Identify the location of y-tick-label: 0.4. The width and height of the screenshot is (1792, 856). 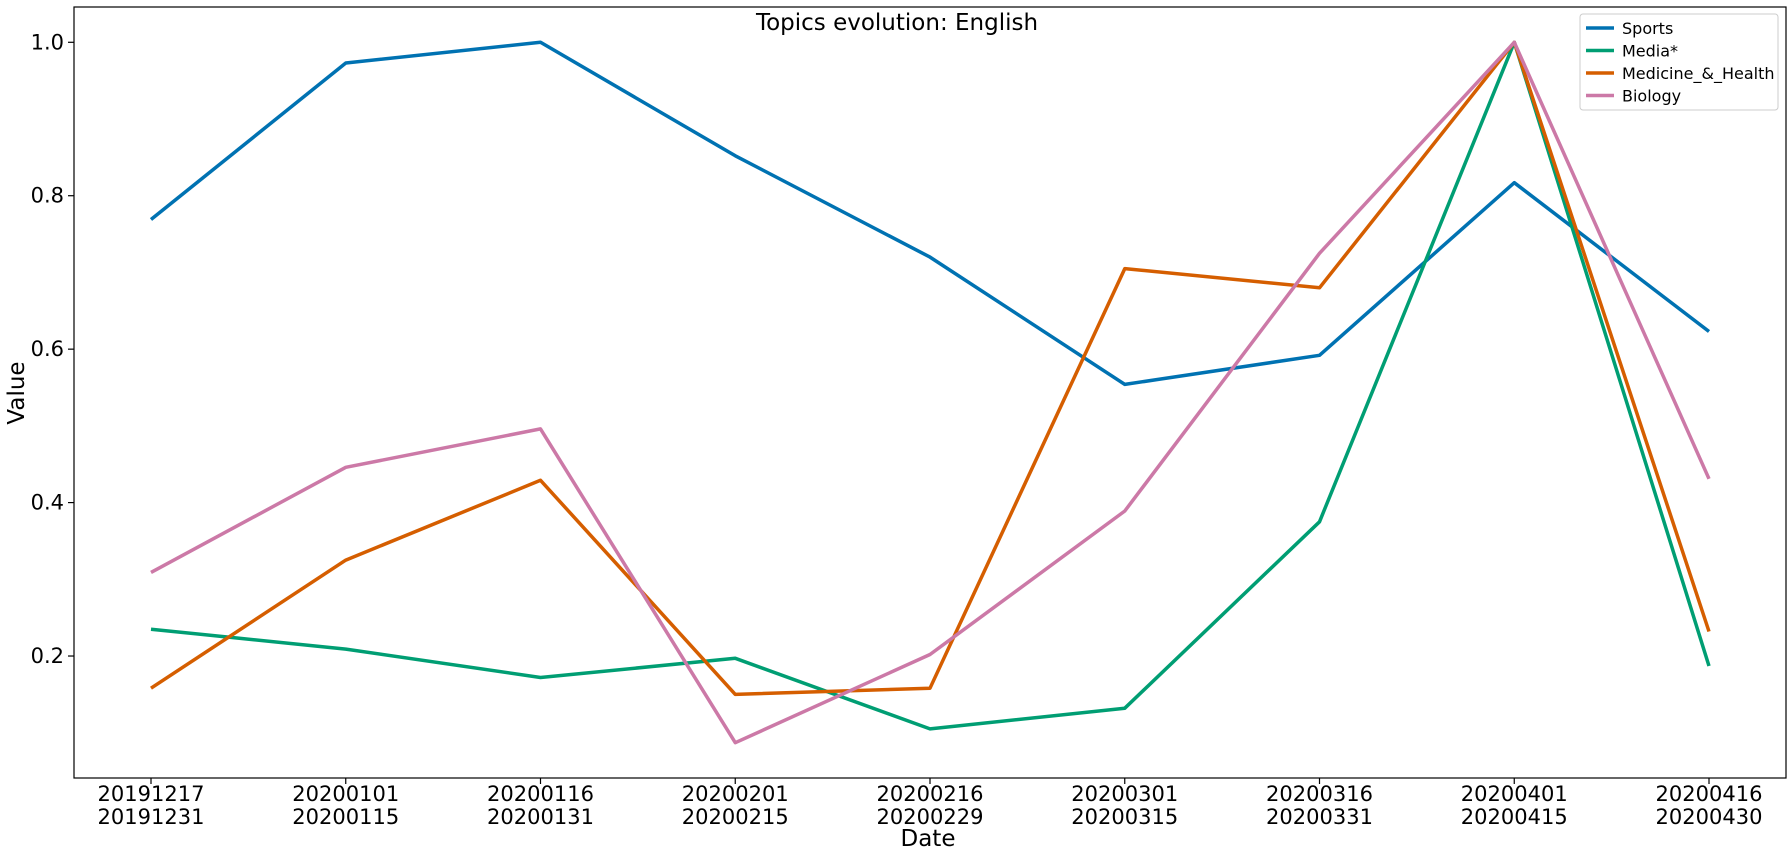
(47, 503).